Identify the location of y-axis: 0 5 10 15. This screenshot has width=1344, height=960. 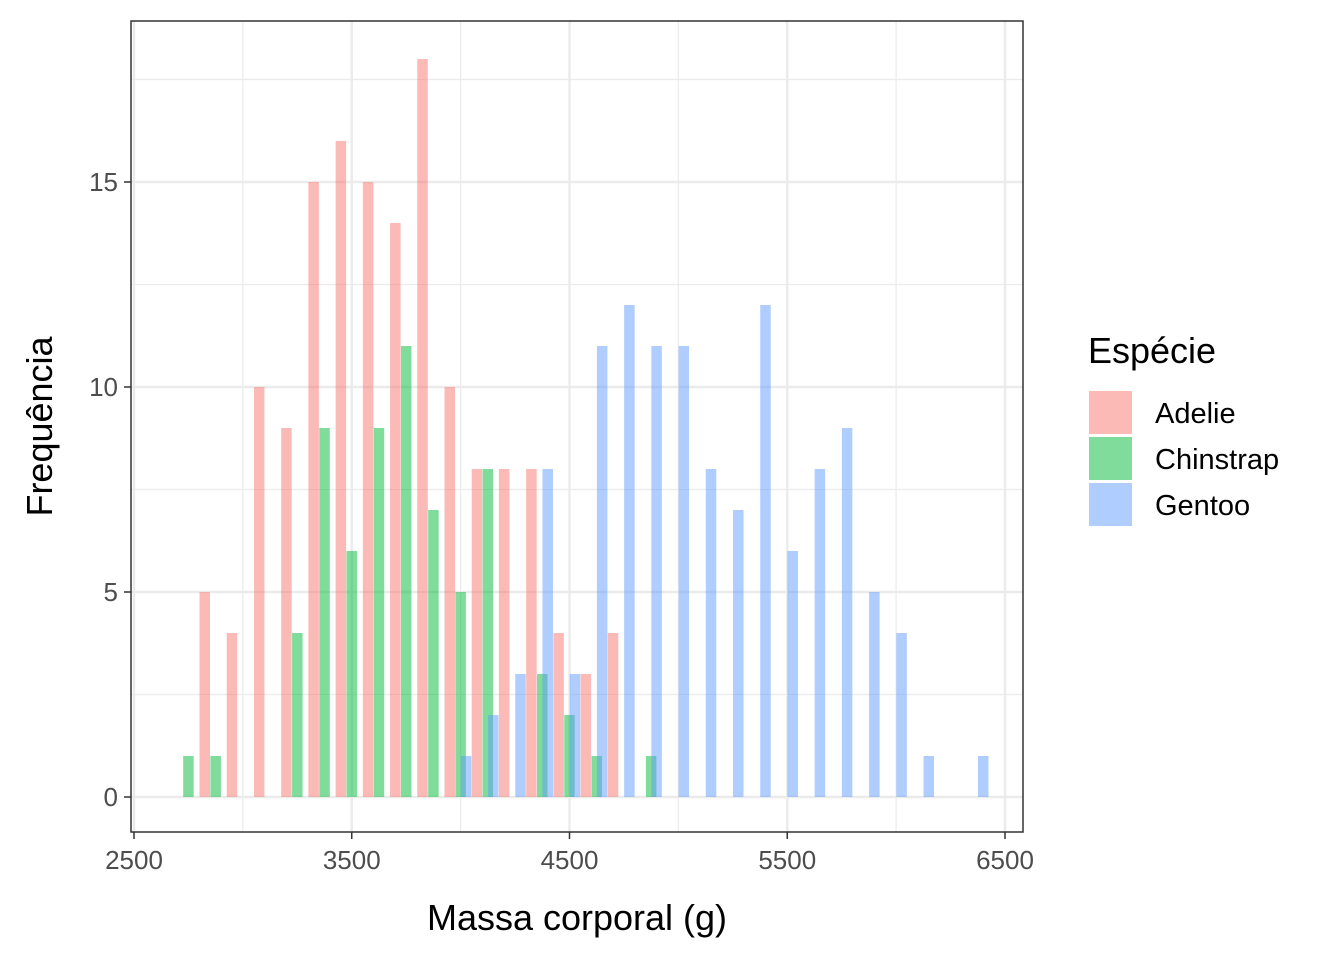
(110, 489).